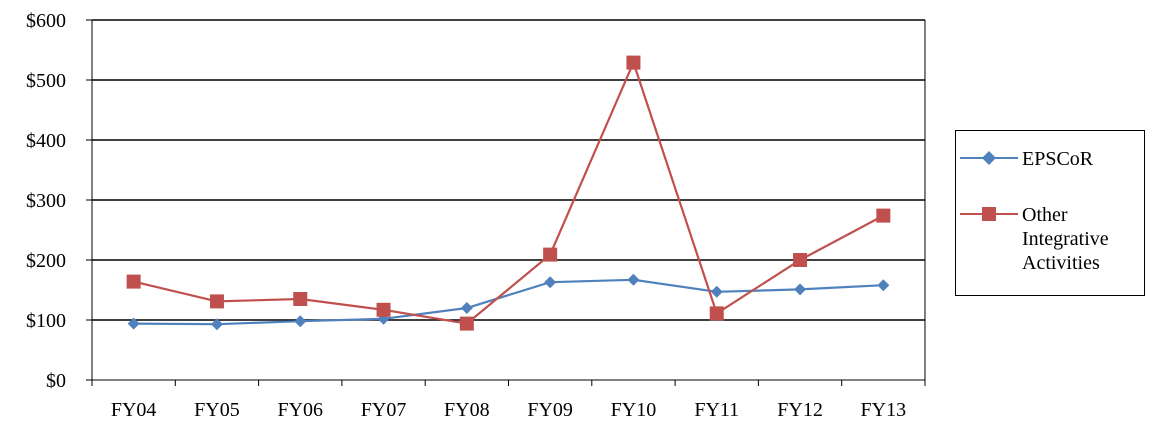  What do you see at coordinates (1045, 215) in the screenshot?
I see `legend-label-line: Other` at bounding box center [1045, 215].